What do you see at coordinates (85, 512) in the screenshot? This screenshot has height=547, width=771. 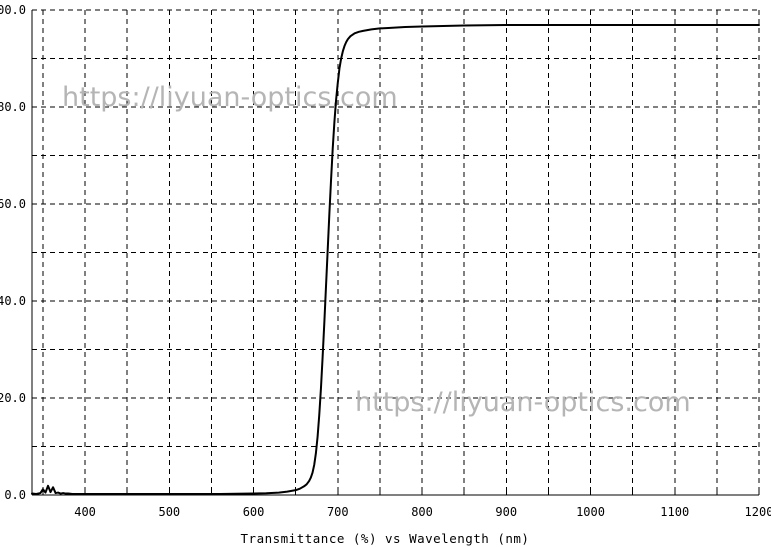 I see `x-tick-label: 400` at bounding box center [85, 512].